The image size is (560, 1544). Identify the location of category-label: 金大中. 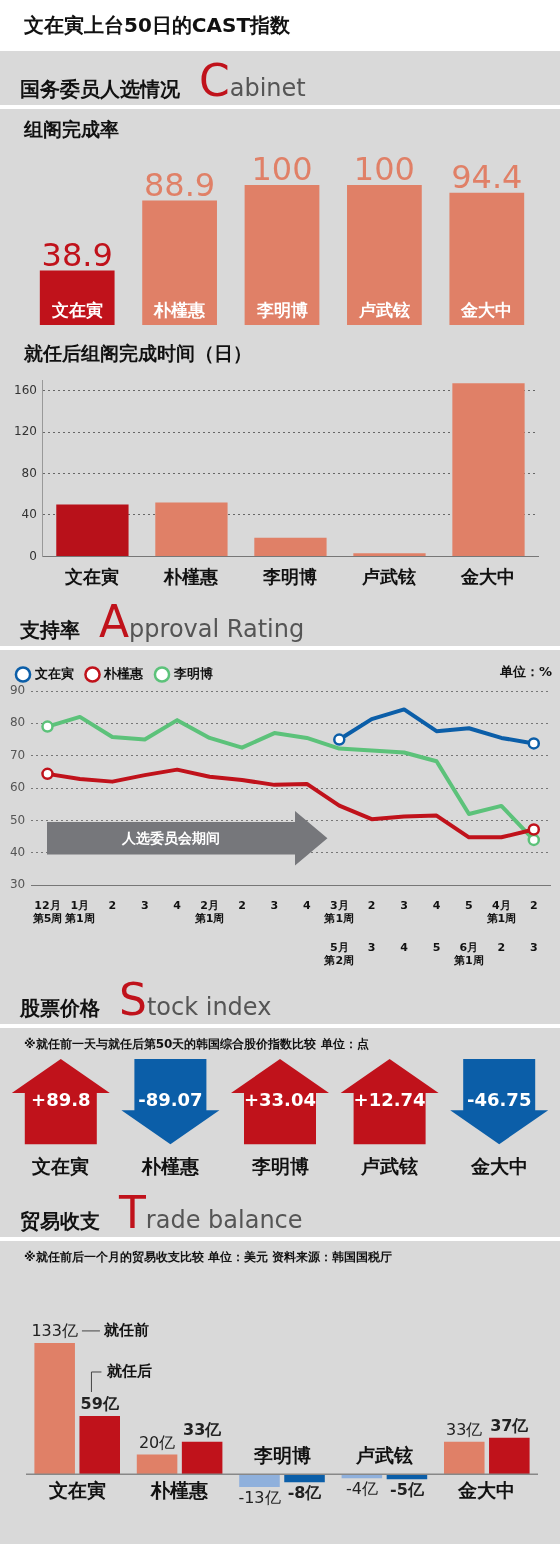
(498, 1165).